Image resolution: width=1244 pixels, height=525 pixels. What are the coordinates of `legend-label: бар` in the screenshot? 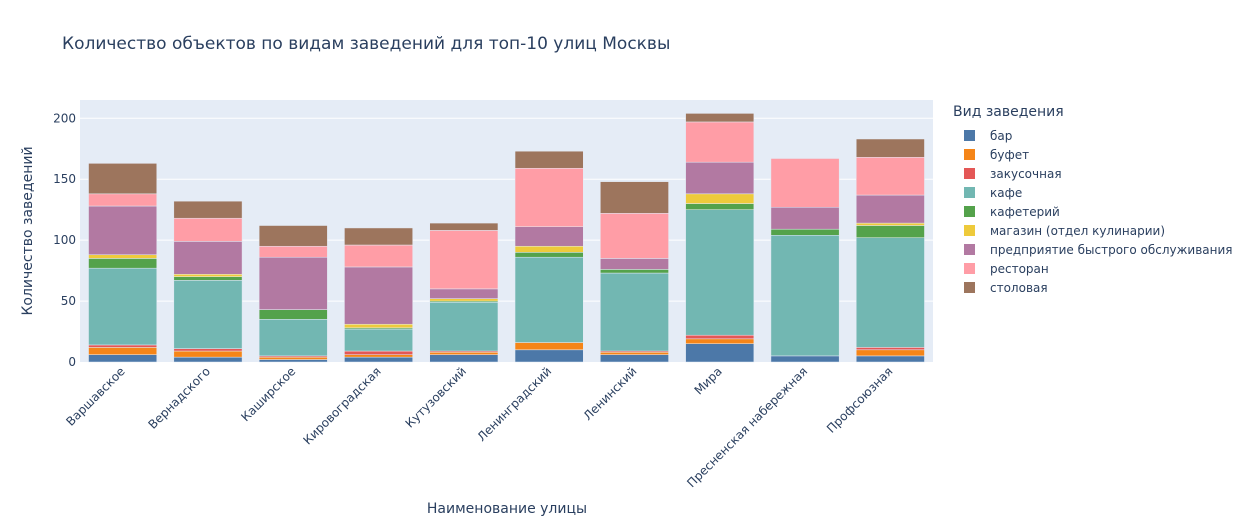 It's located at (1001, 135).